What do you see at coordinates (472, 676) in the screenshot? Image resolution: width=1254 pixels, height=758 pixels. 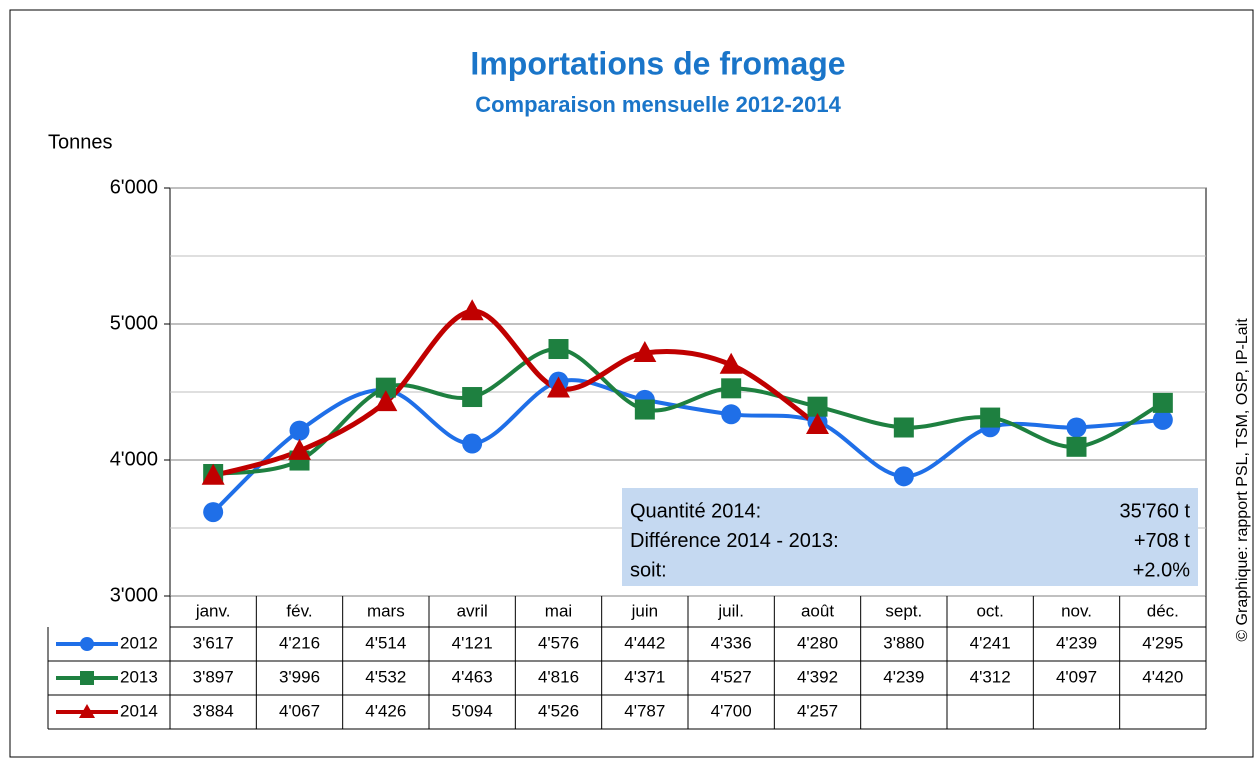 I see `table-value: 4'463` at bounding box center [472, 676].